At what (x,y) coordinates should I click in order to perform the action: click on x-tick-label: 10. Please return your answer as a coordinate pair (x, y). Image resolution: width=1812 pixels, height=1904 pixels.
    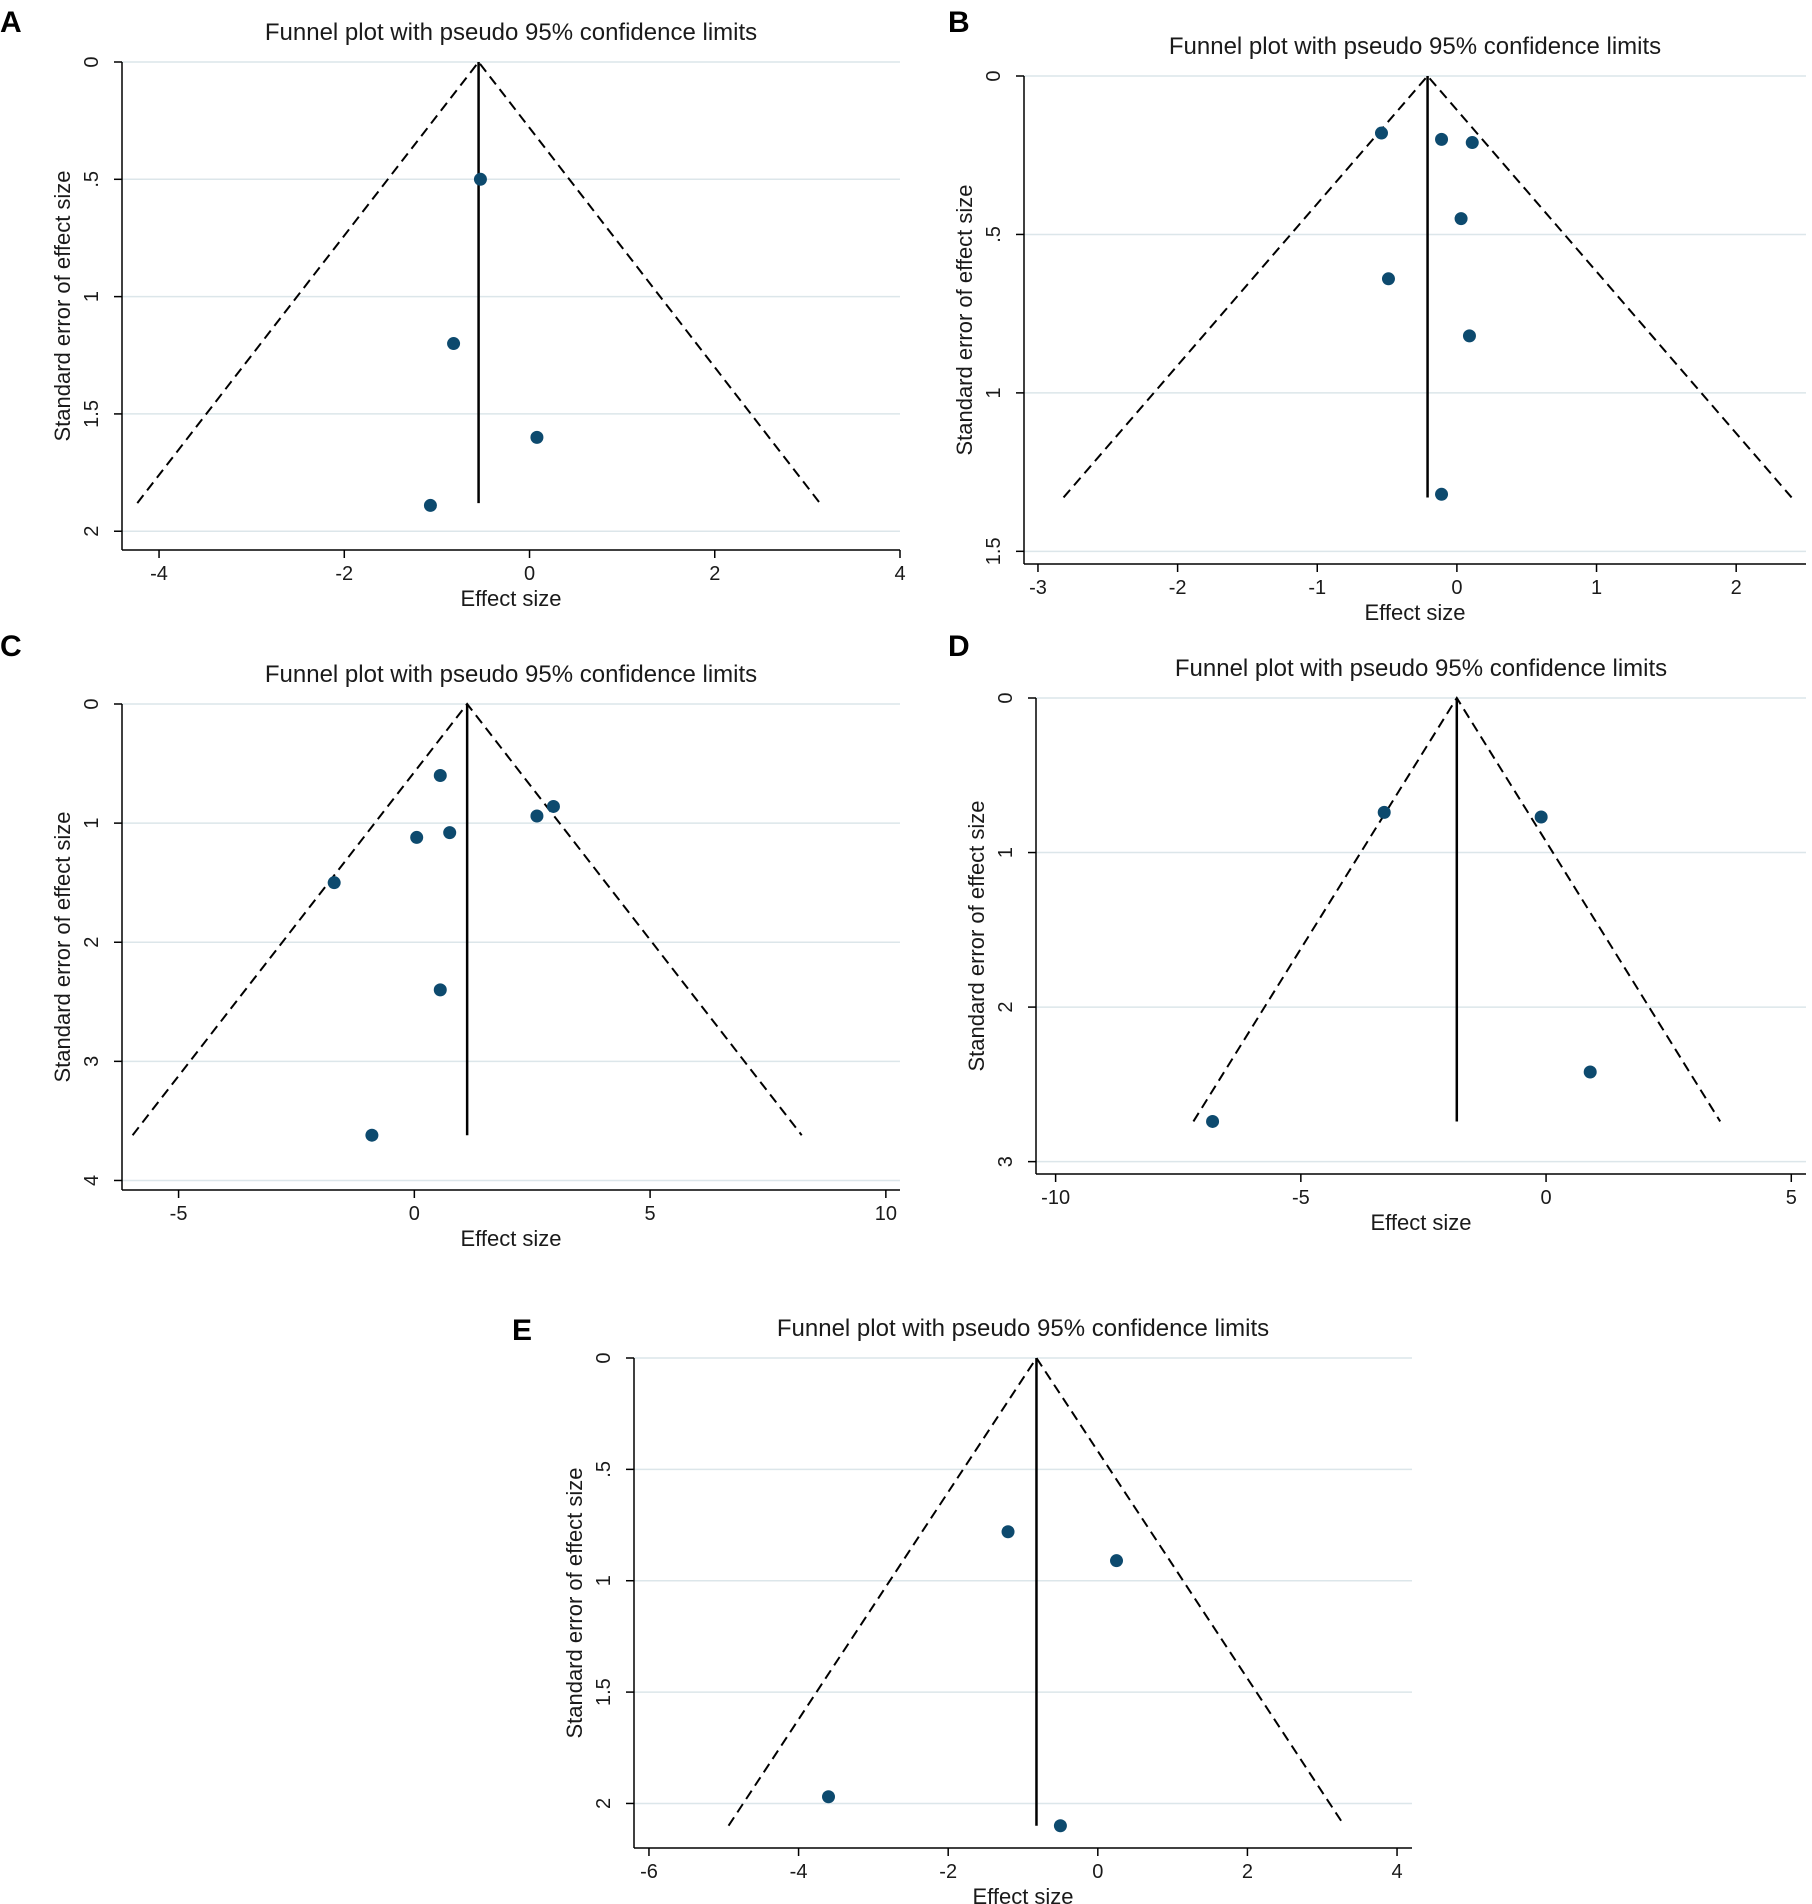
    Looking at the image, I should click on (886, 1214).